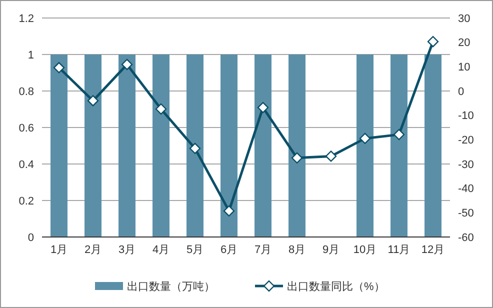 The image size is (493, 308). Describe the element at coordinates (93, 250) in the screenshot. I see `x-tick-label: 2月` at that location.